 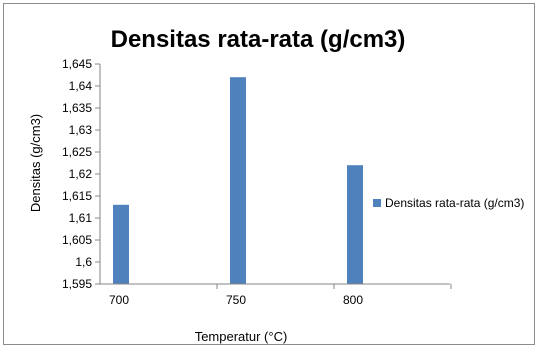 What do you see at coordinates (280, 295) in the screenshot?
I see `x-axis-ticks: 700 750 800` at bounding box center [280, 295].